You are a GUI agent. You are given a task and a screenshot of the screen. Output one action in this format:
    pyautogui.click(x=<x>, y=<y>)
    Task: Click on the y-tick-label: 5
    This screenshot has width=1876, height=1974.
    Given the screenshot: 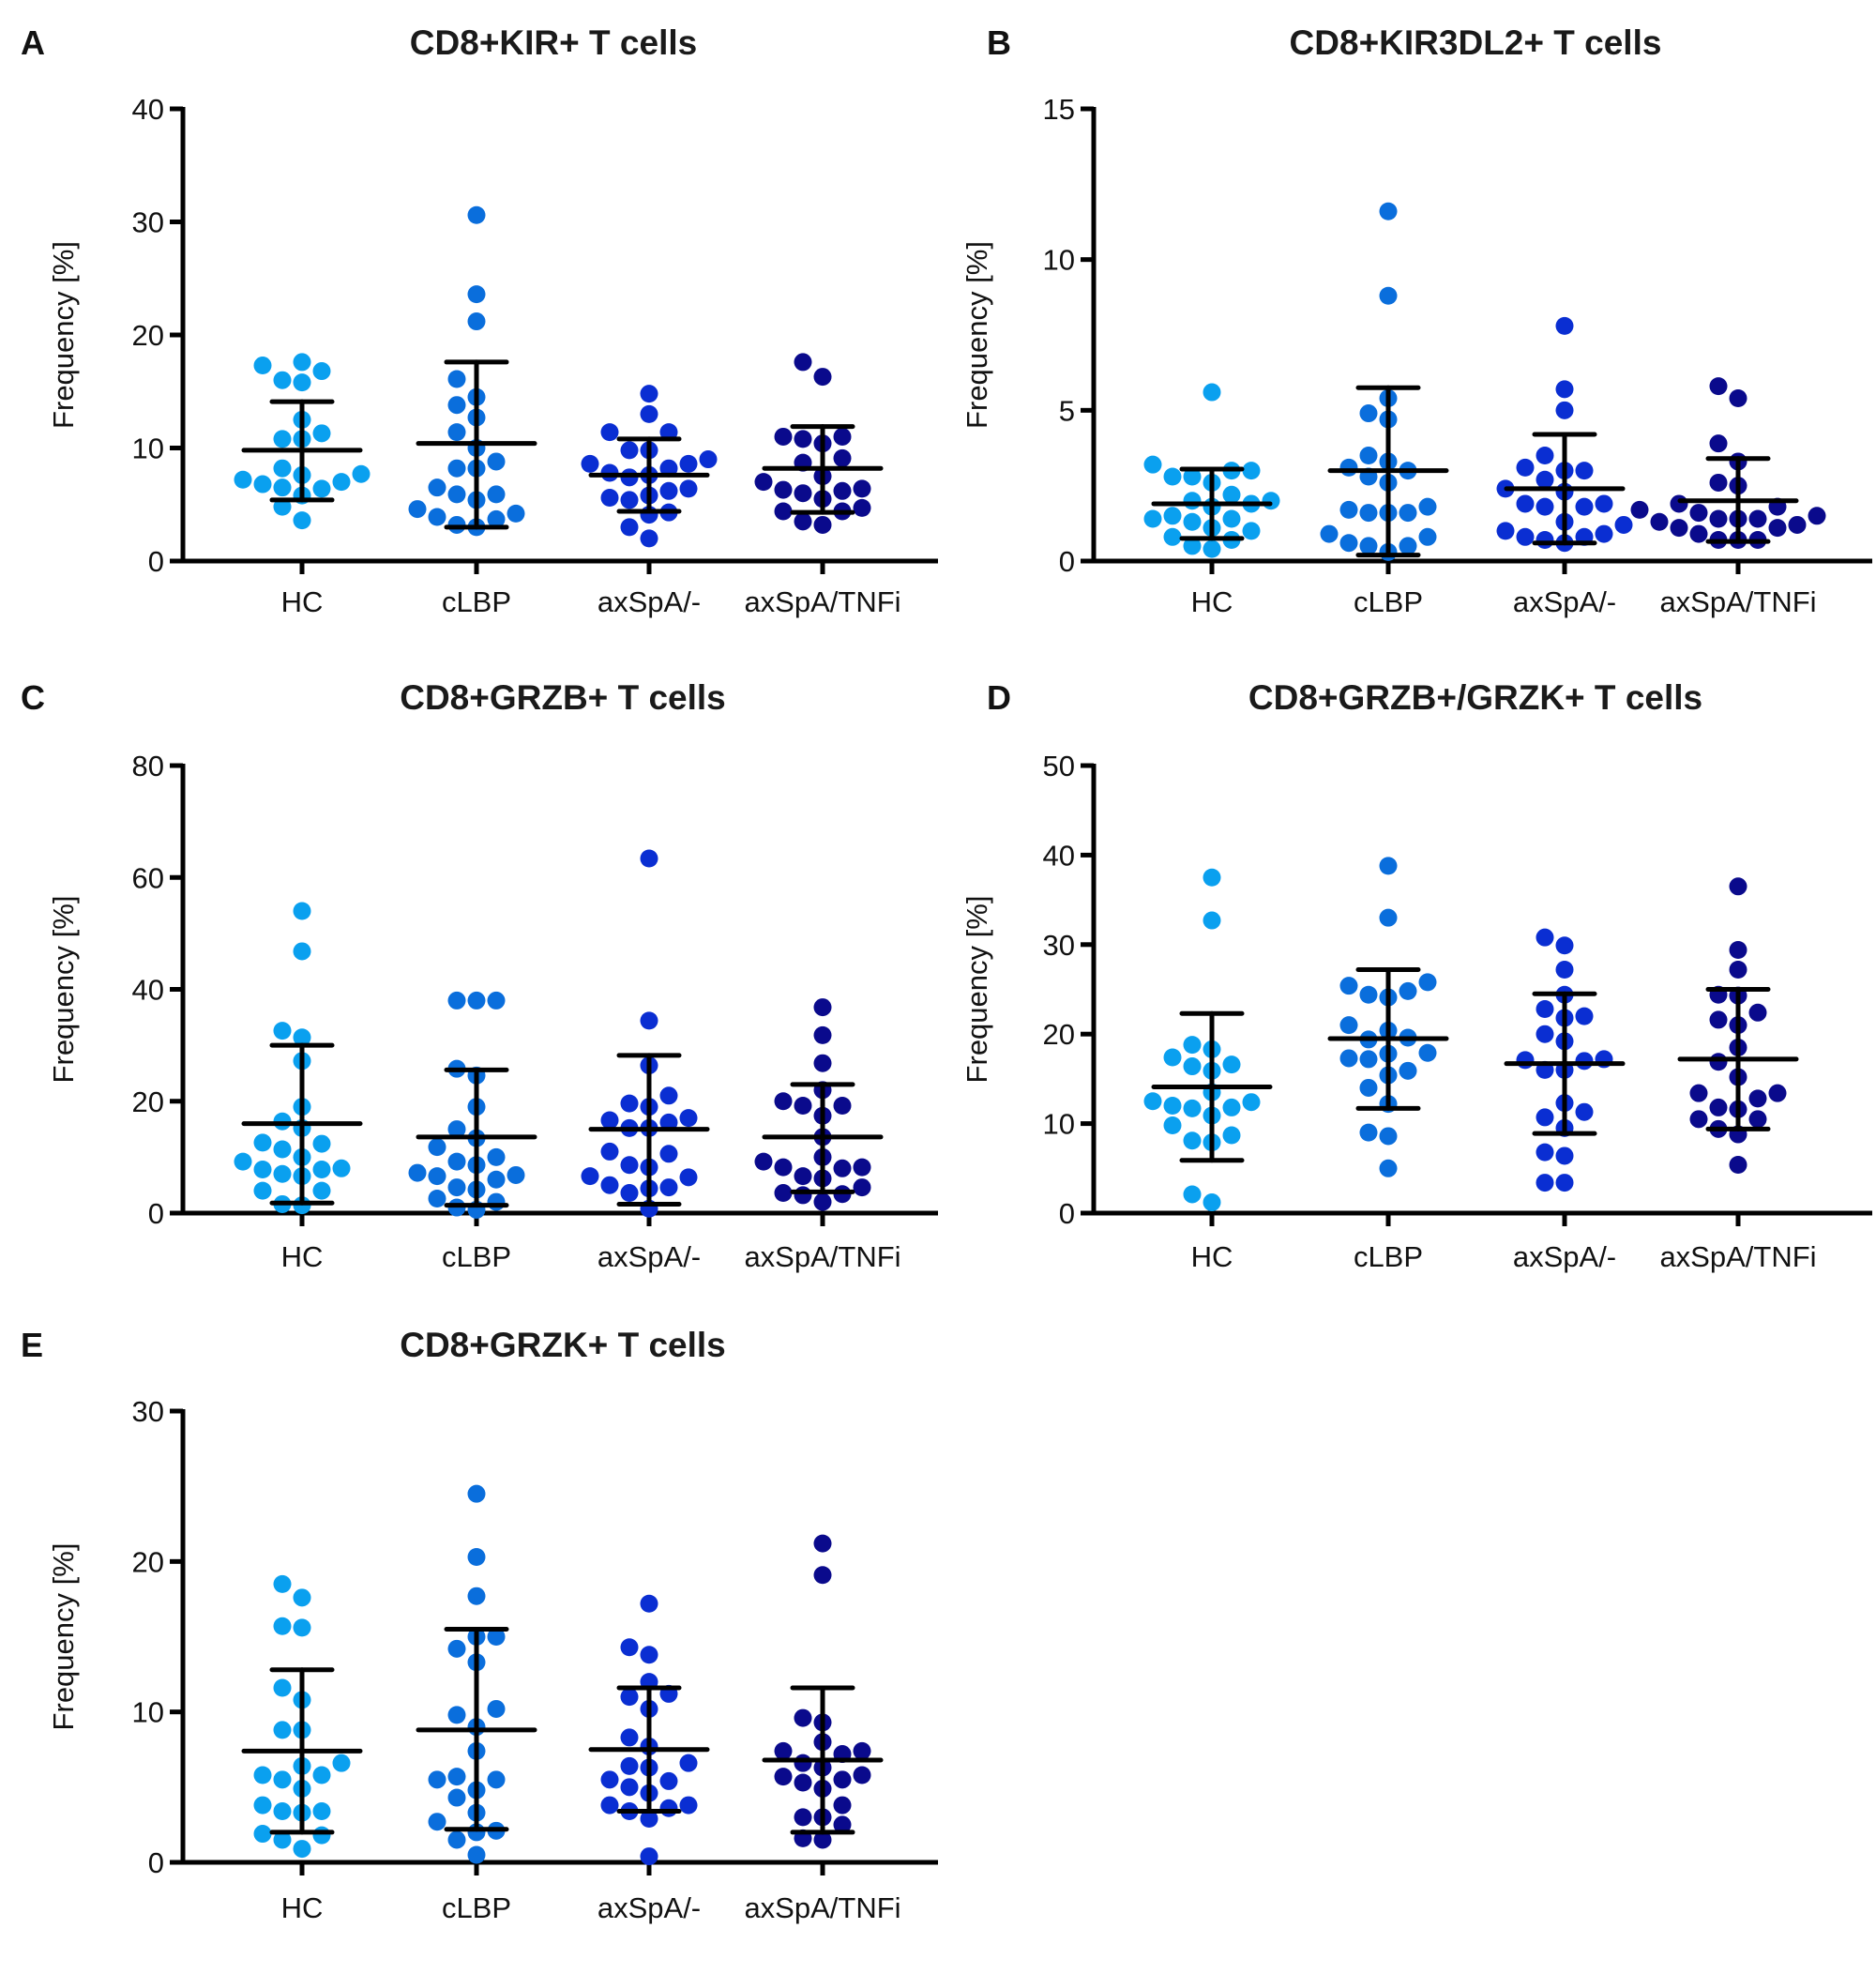 What is the action you would take?
    pyautogui.click(x=1067, y=411)
    